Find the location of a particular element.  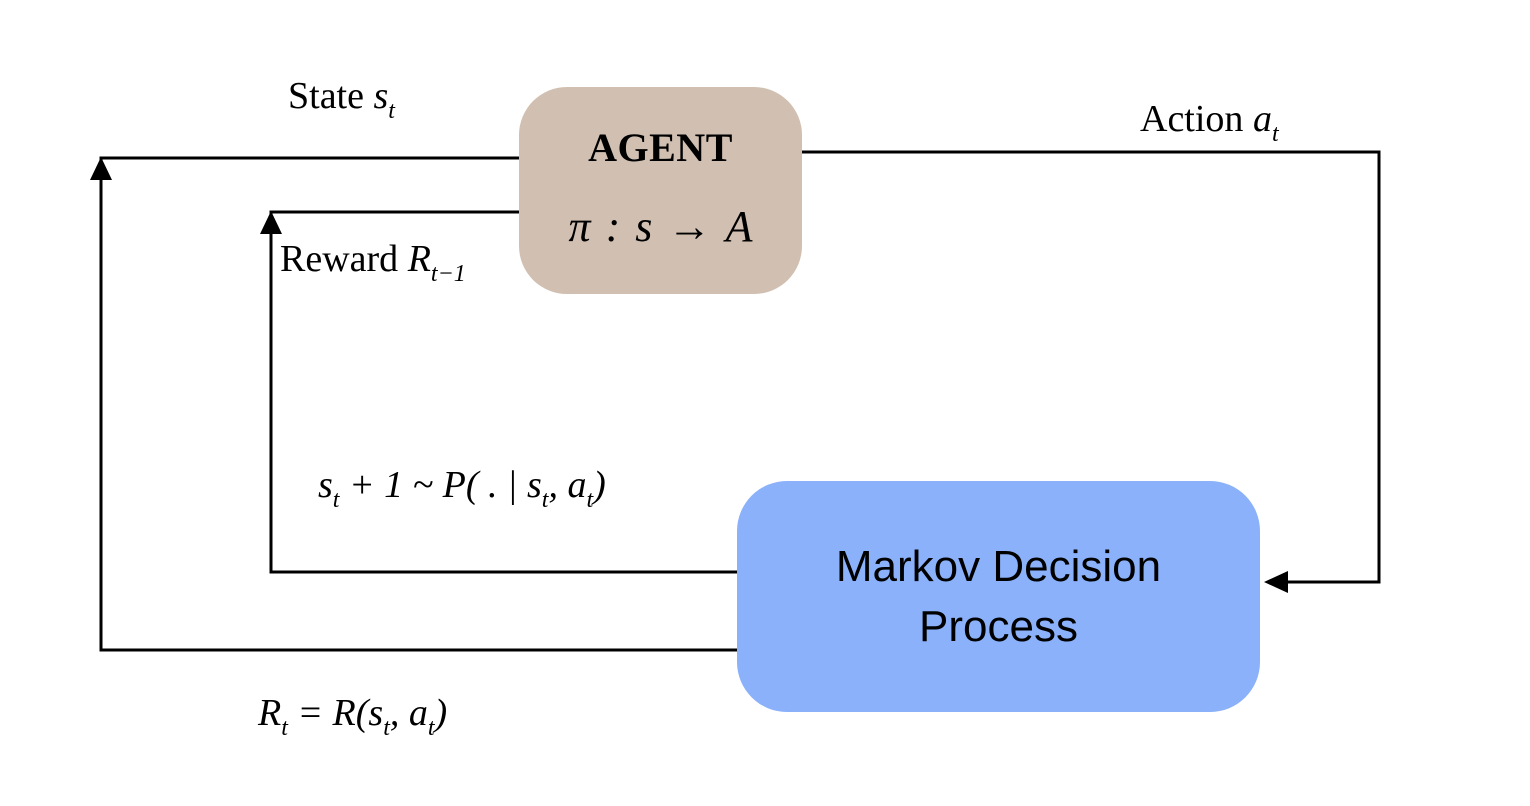

reward-label-subscript: t−1 is located at coordinates (448, 274).